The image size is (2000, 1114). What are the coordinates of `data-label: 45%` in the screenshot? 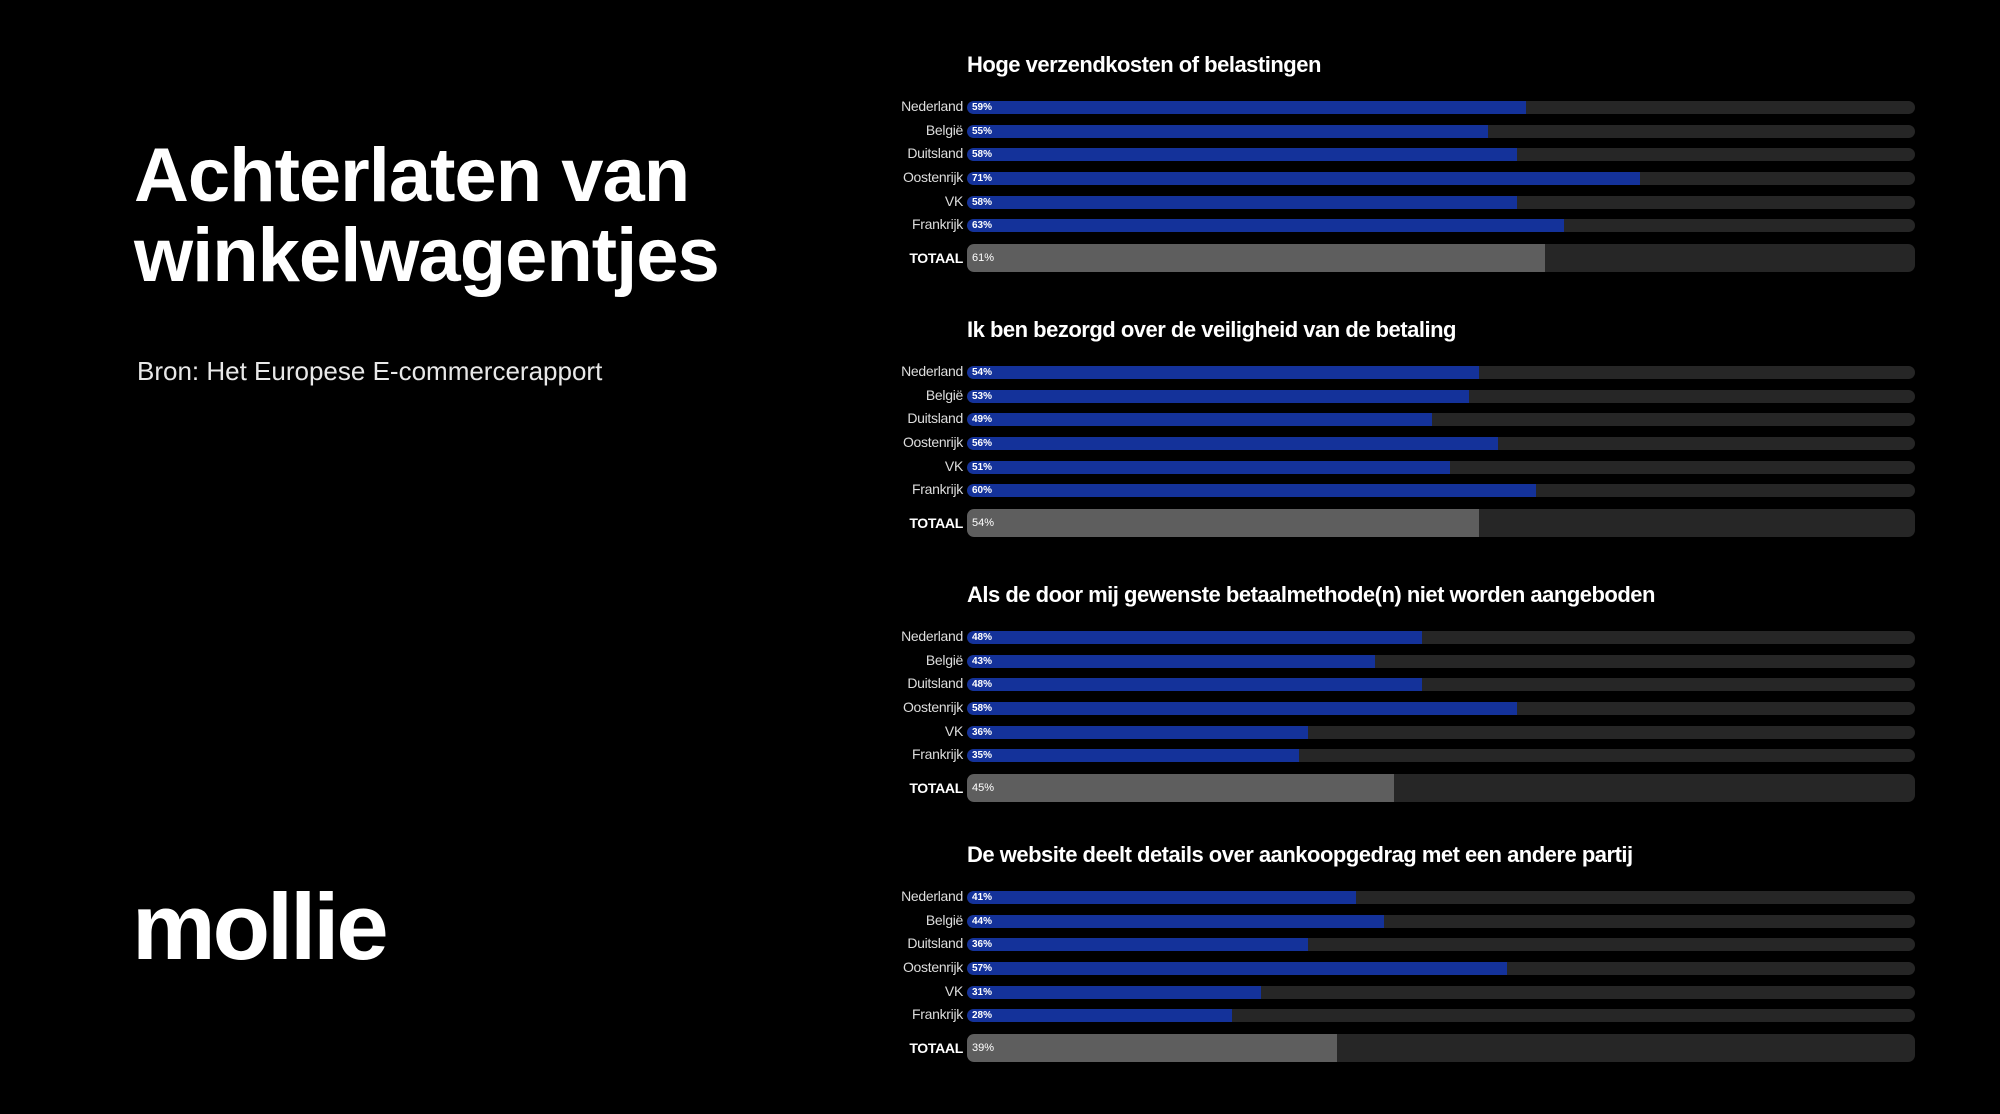 It's located at (983, 788).